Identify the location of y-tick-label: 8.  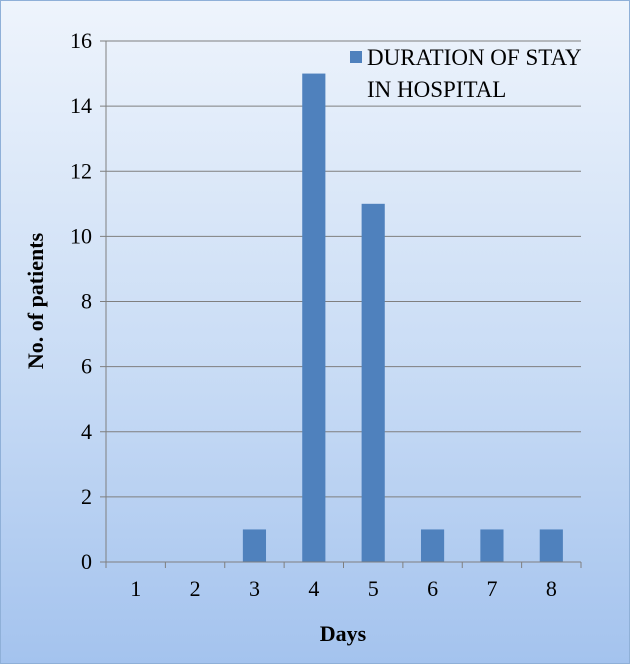
(86, 301).